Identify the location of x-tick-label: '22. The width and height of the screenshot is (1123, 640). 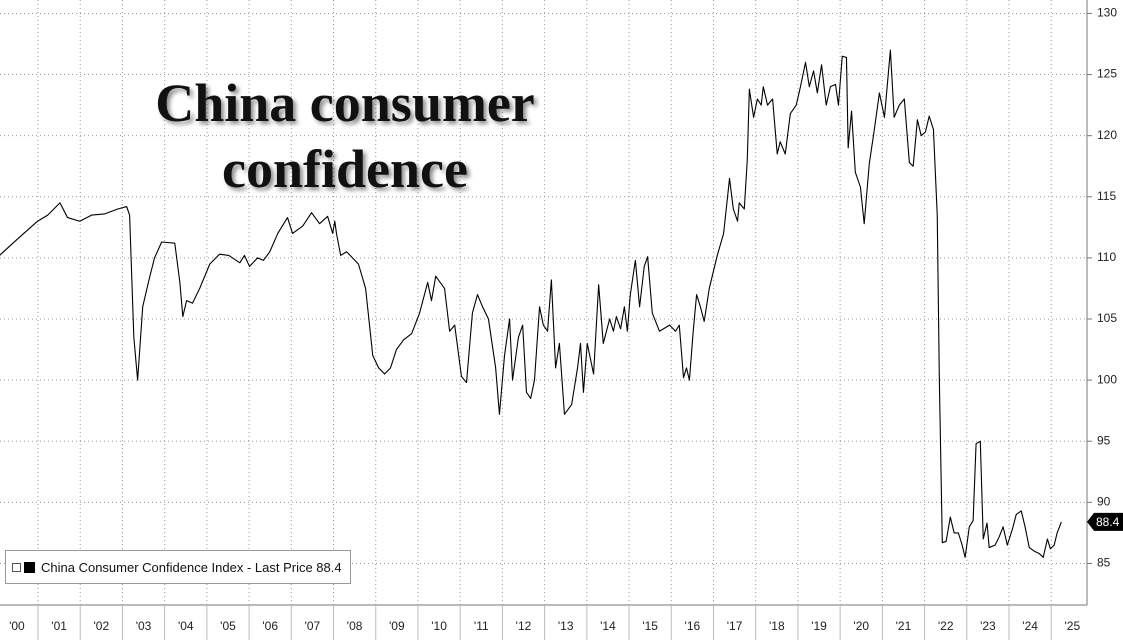
(946, 626).